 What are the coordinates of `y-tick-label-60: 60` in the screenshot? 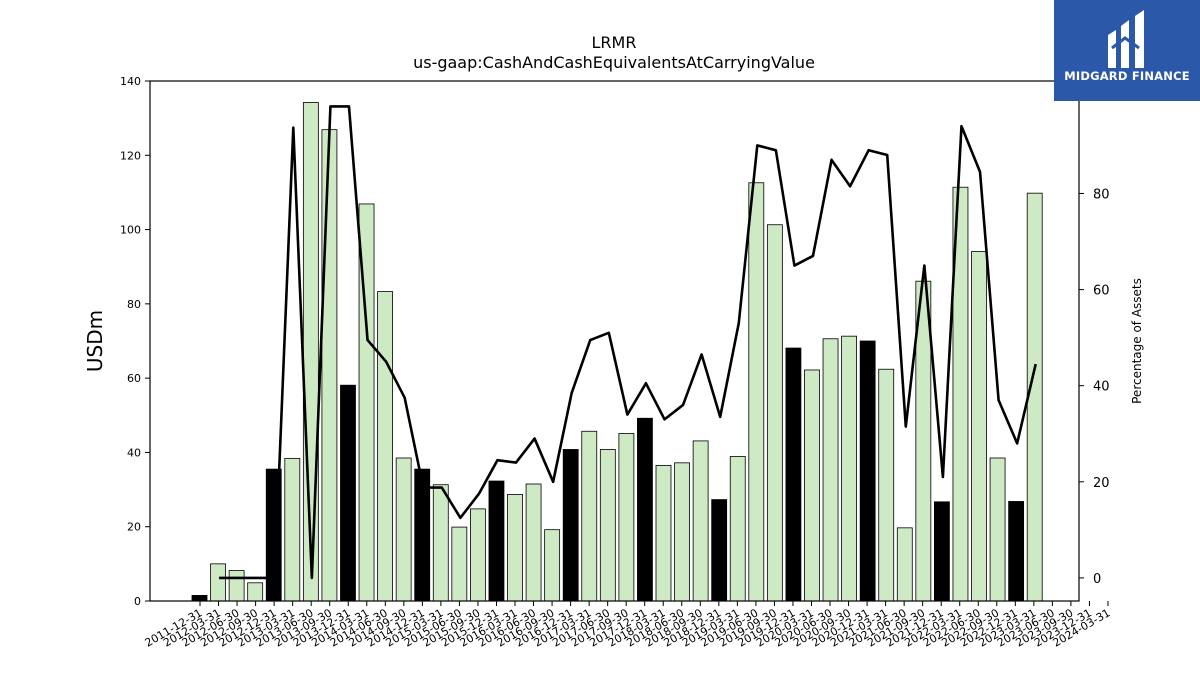 It's located at (134, 378).